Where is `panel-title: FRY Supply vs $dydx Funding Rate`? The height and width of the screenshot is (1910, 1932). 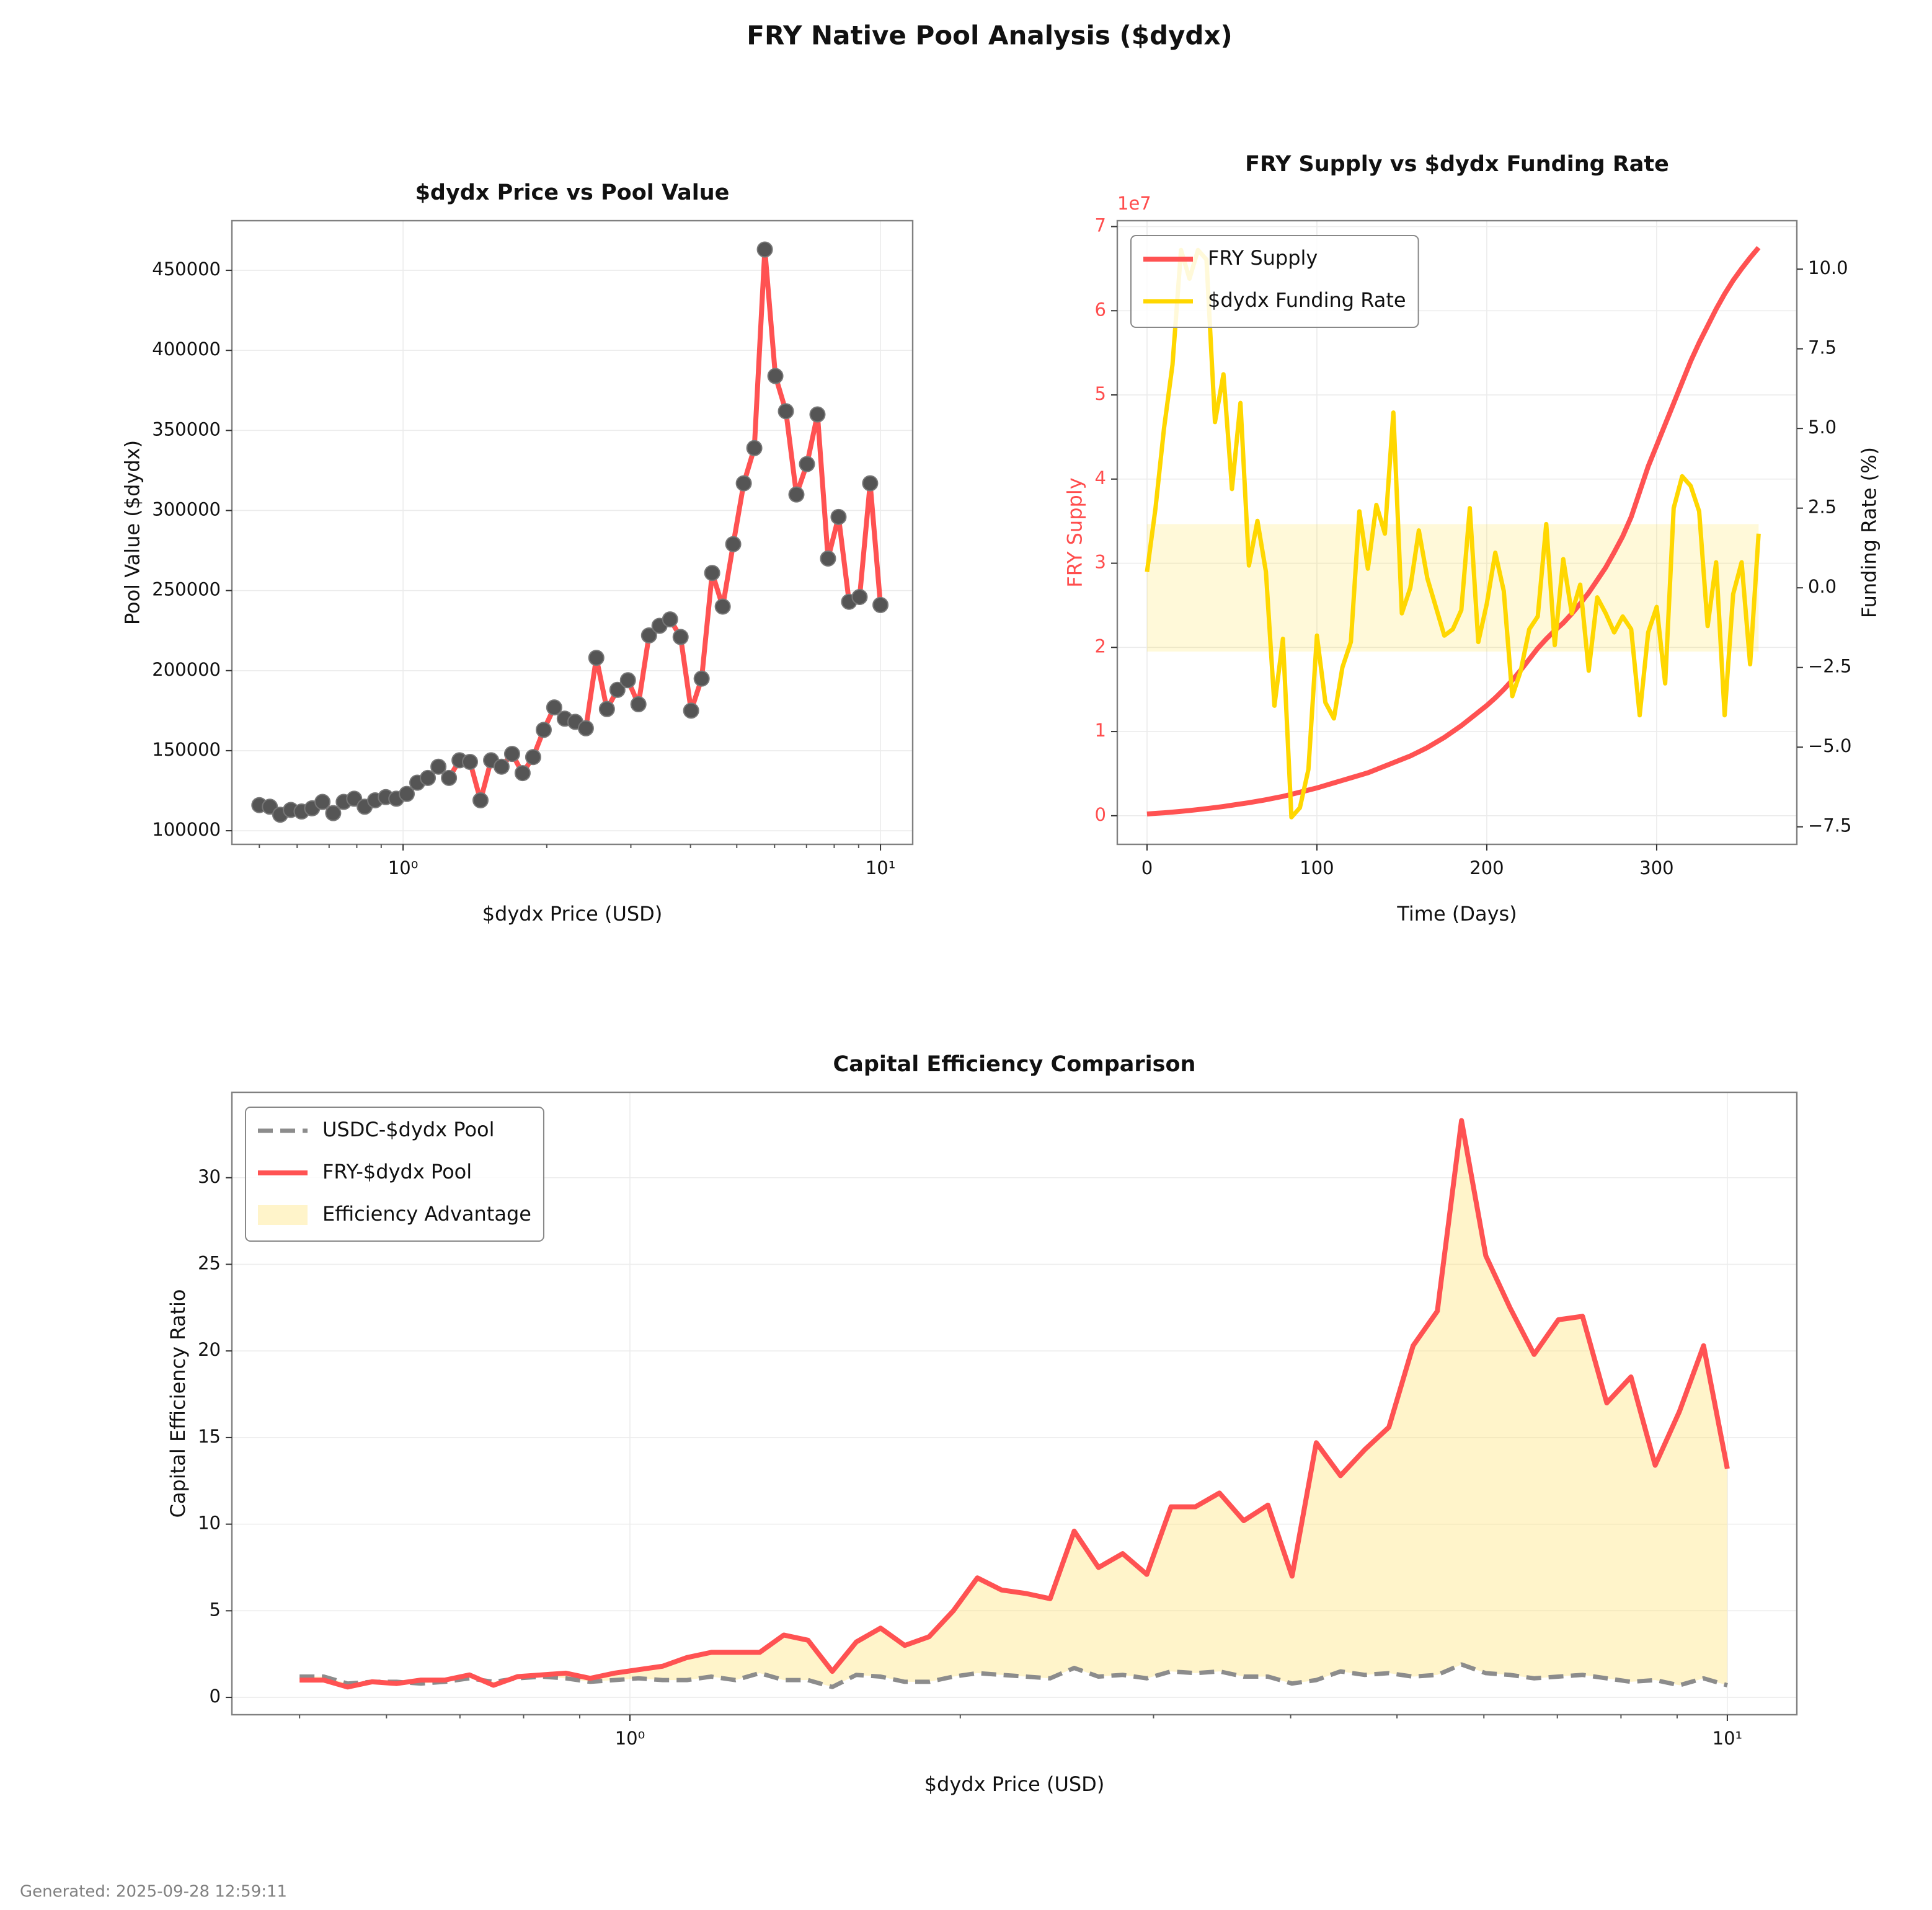
panel-title: FRY Supply vs $dydx Funding Rate is located at coordinates (1457, 164).